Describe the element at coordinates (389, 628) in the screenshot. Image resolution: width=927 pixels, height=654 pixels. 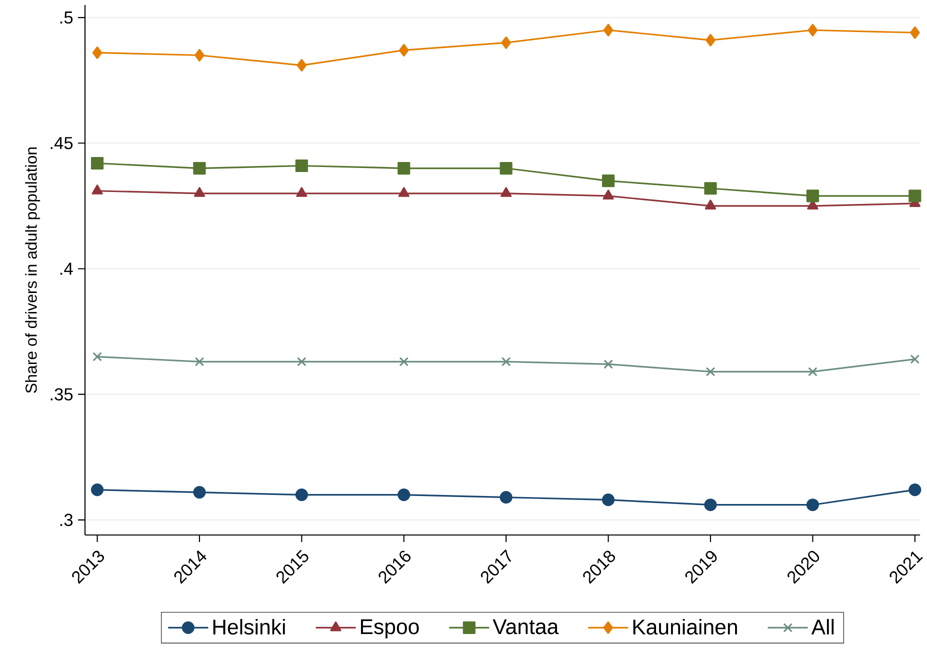
I see `legend-label: Espoo` at that location.